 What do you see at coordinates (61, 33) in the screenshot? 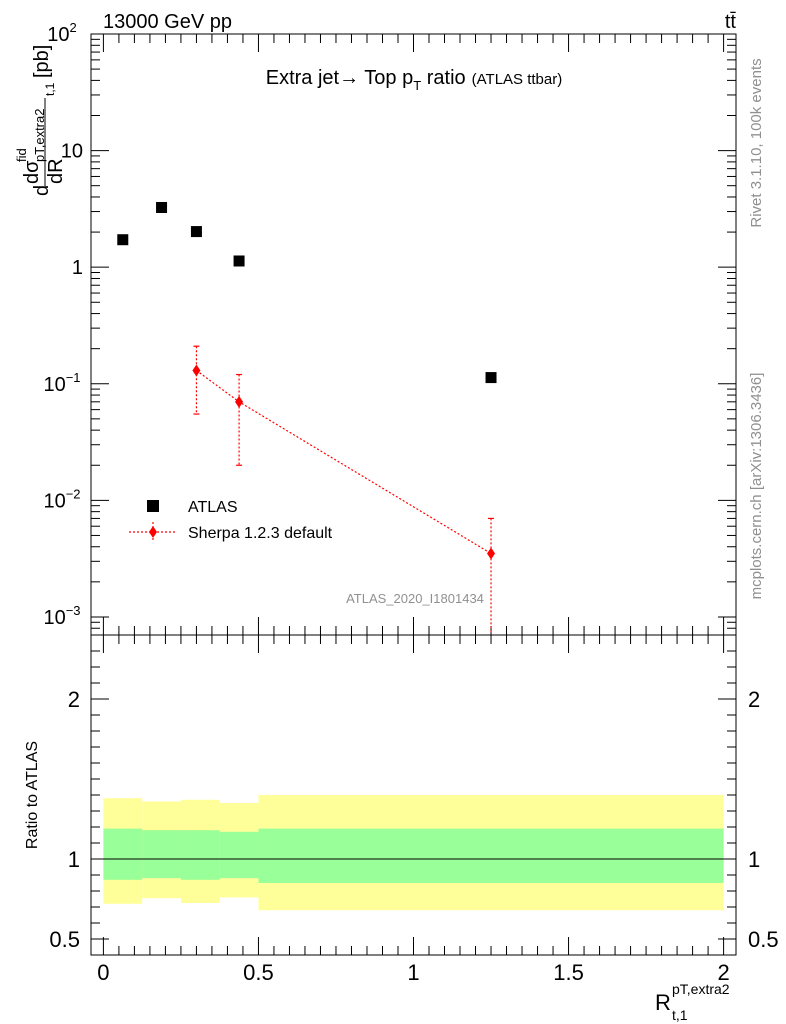
I see `main-y-tick-label: 10²` at bounding box center [61, 33].